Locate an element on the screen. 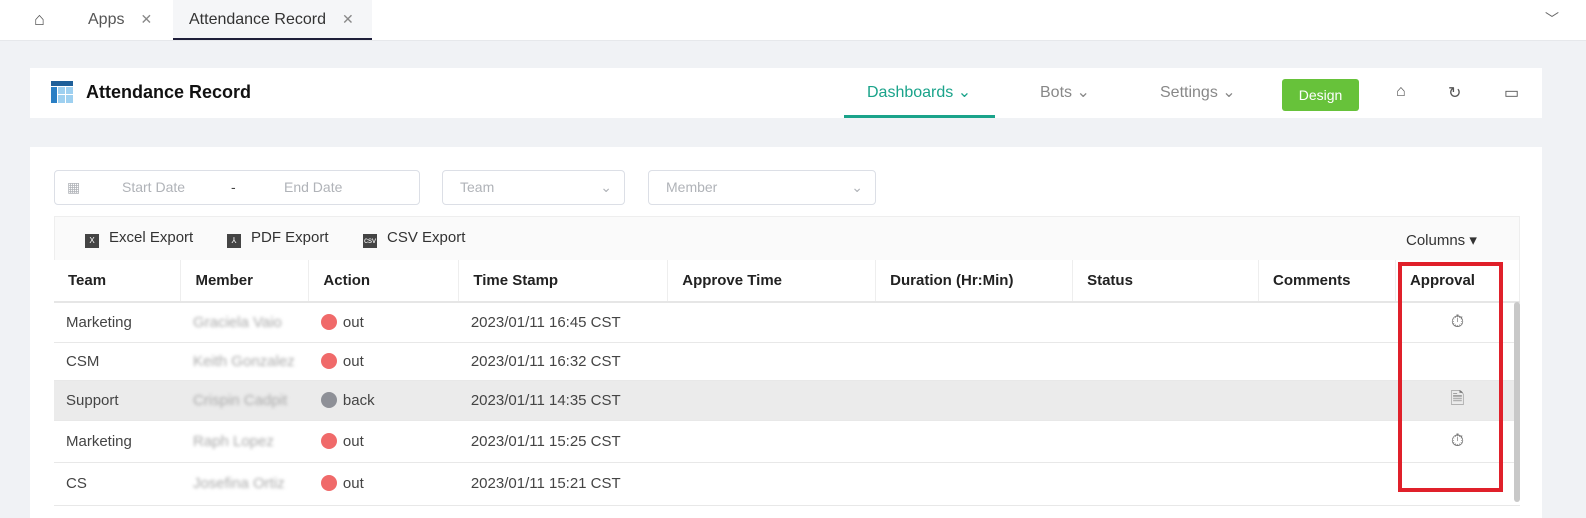 This screenshot has height=518, width=1586. design-button: Design is located at coordinates (1320, 95).